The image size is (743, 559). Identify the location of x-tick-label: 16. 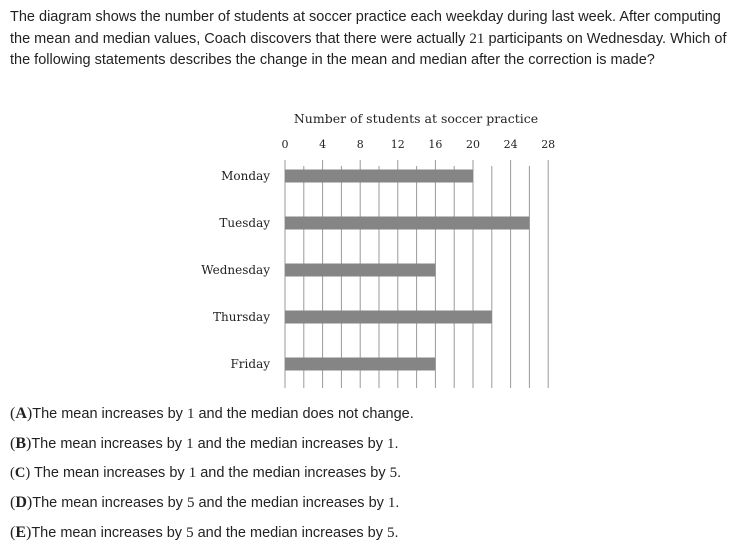
(435, 144).